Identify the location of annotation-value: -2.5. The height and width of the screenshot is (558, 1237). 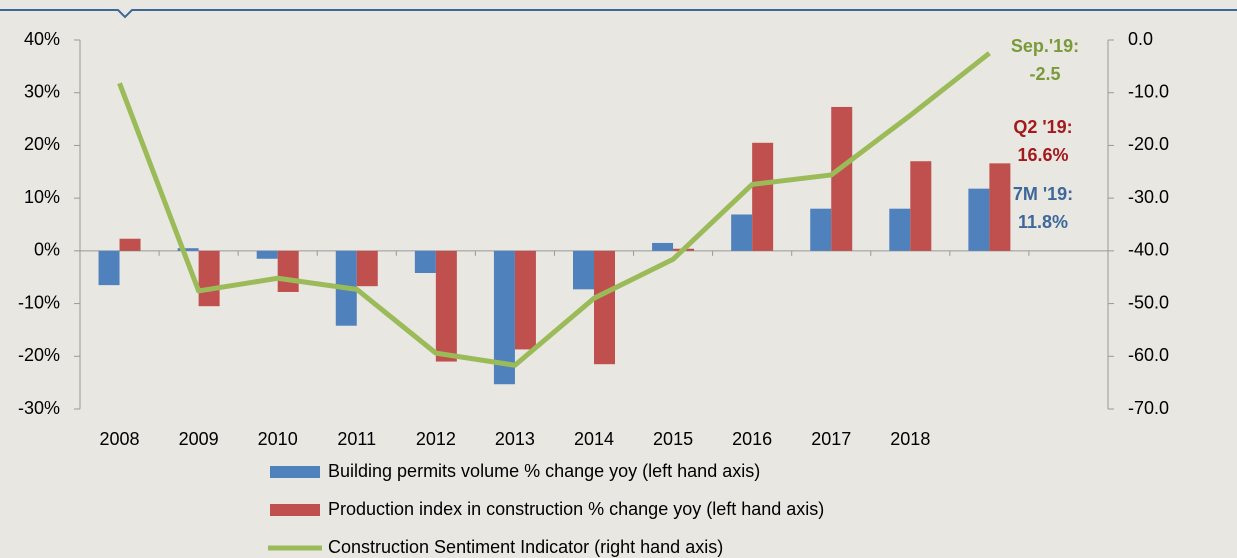
(1044, 74).